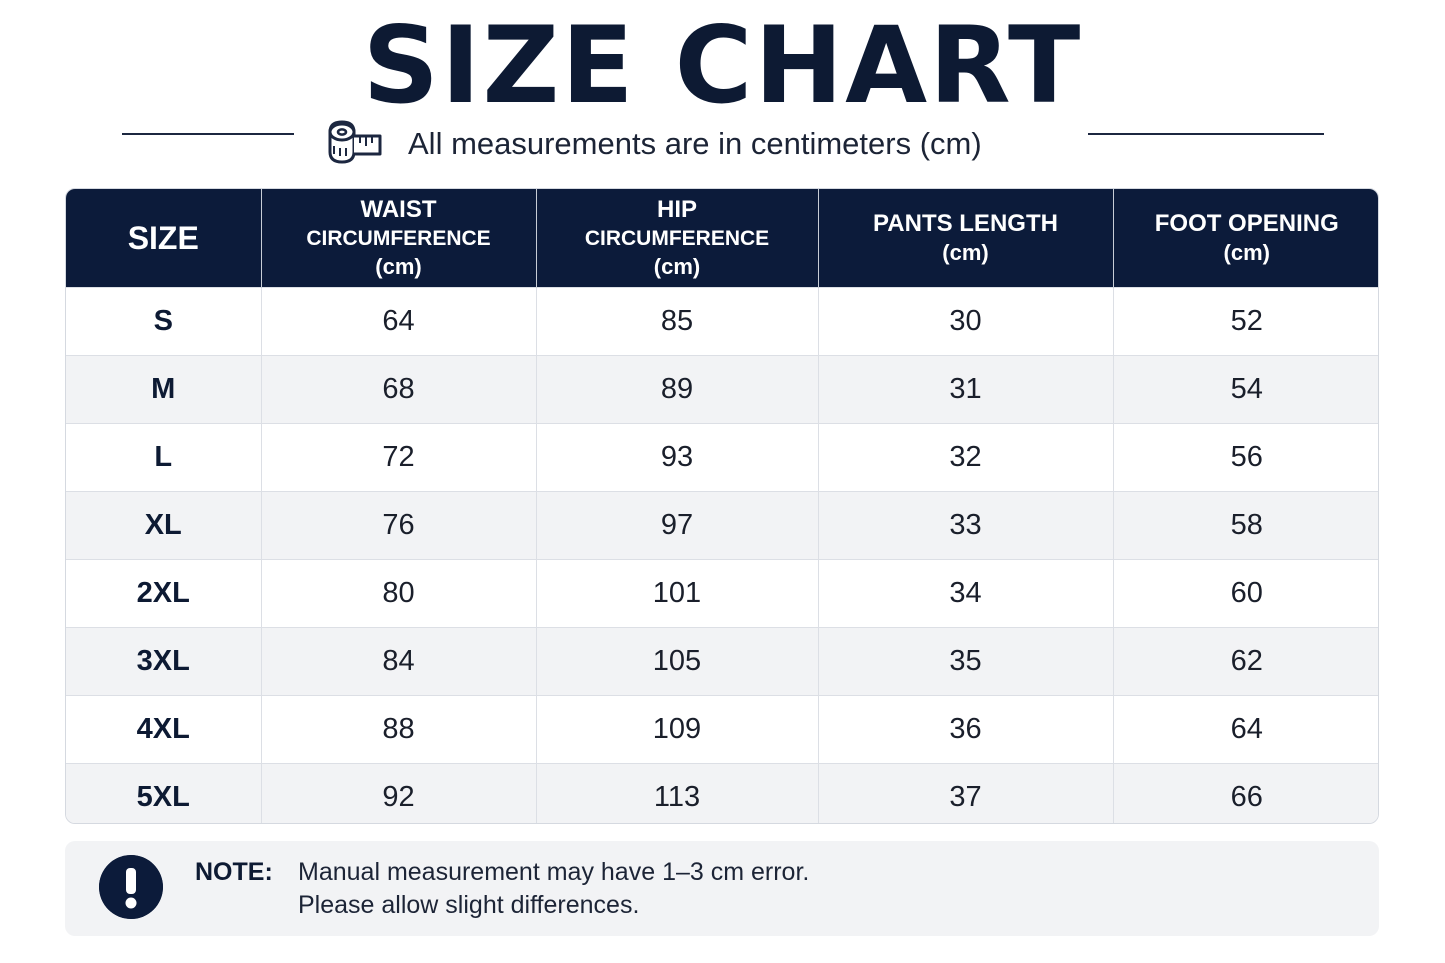 This screenshot has width=1445, height=963. I want to click on header-waist-line3: (cm), so click(398, 266).